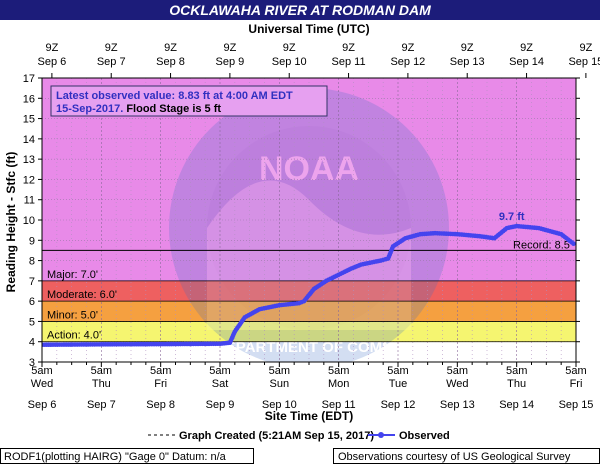 This screenshot has width=600, height=465. I want to click on y-tick-label: 16, so click(29, 99).